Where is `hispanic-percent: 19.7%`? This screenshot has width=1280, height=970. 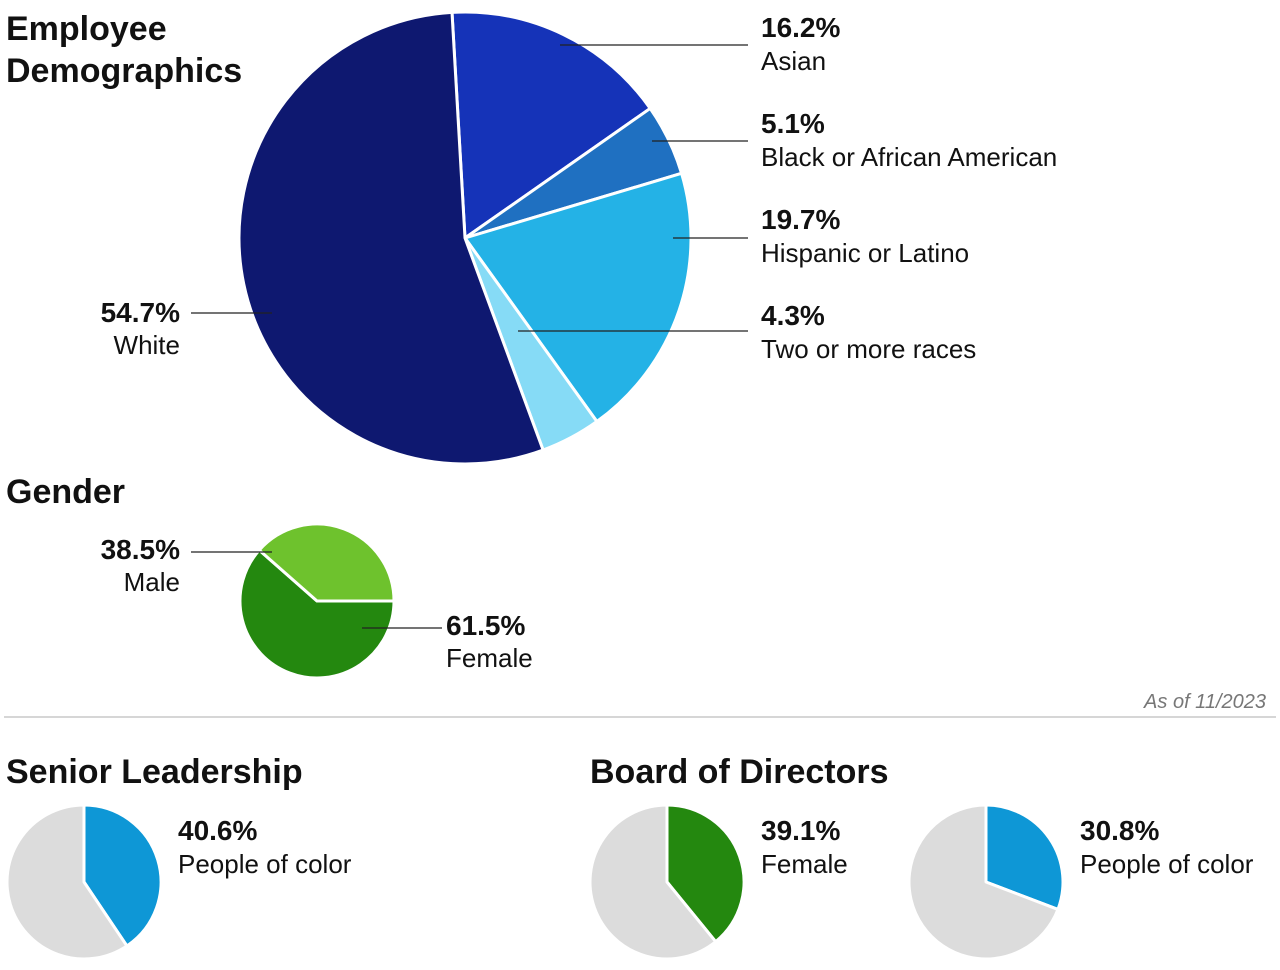
hispanic-percent: 19.7% is located at coordinates (800, 219).